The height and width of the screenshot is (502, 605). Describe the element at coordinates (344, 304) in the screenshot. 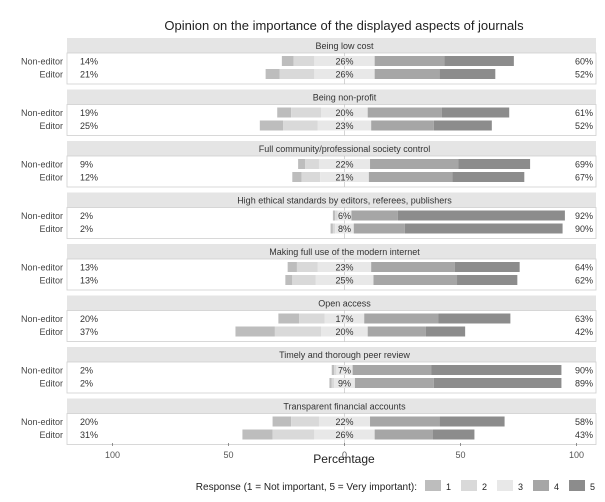

I see `panel-title: Open access` at that location.